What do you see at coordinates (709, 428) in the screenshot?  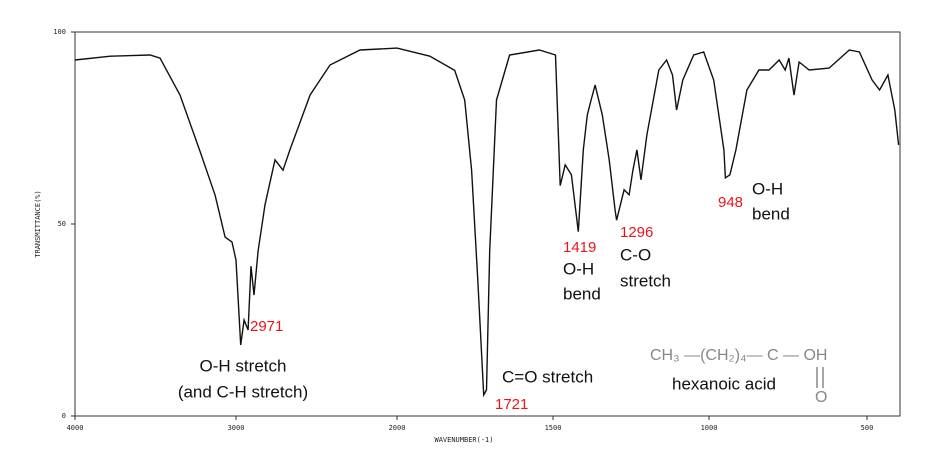 I see `x-tick-label: 1000` at bounding box center [709, 428].